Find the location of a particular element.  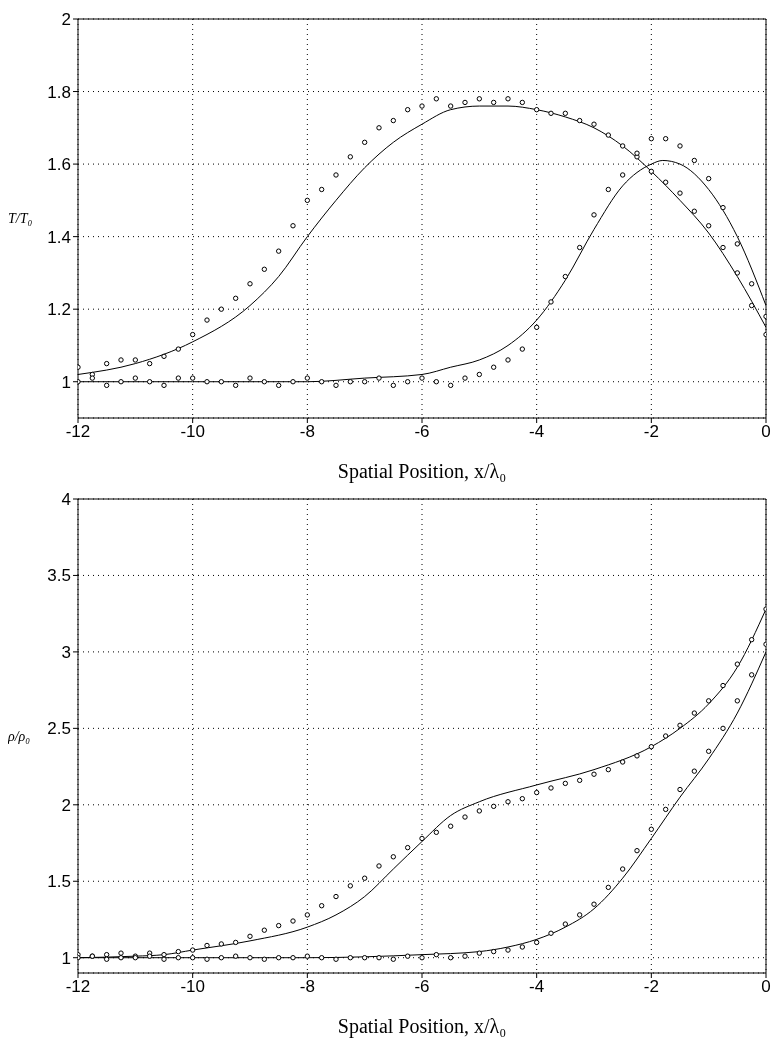

y-tick-label: 2.5 is located at coordinates (59, 729).